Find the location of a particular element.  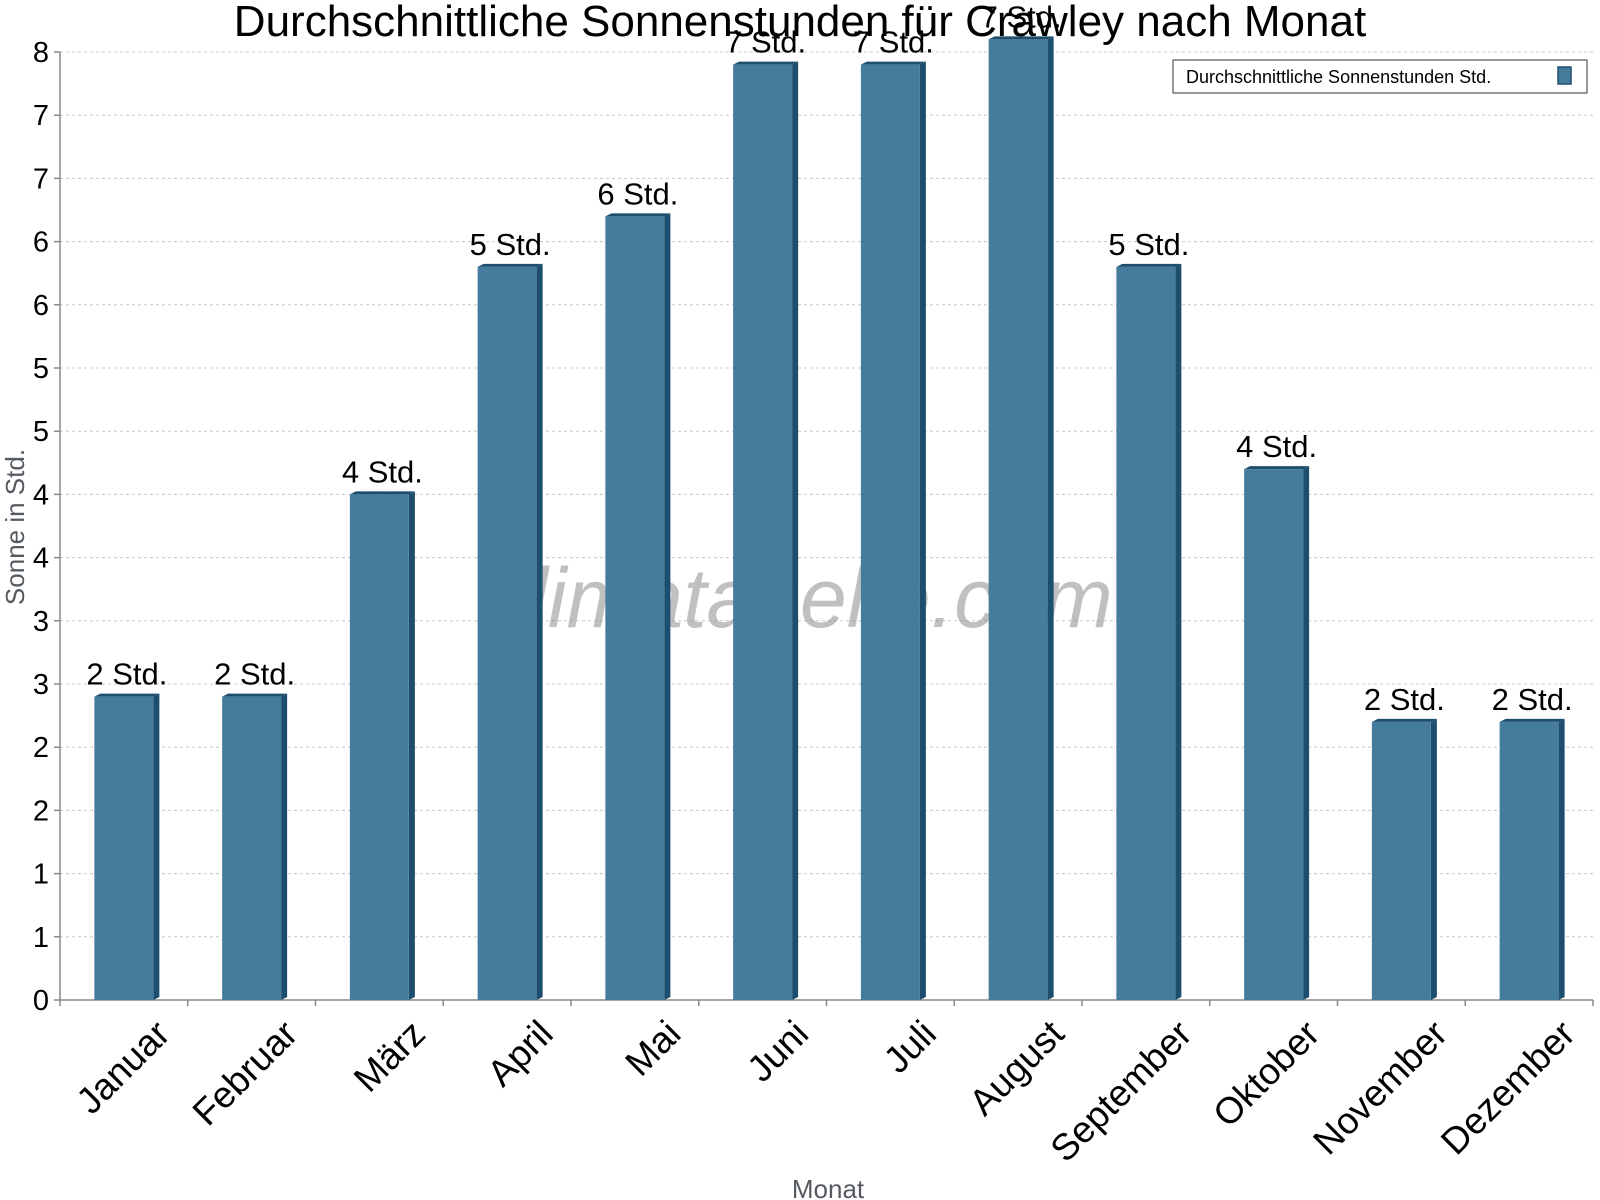

legend-box is located at coordinates (1380, 76).